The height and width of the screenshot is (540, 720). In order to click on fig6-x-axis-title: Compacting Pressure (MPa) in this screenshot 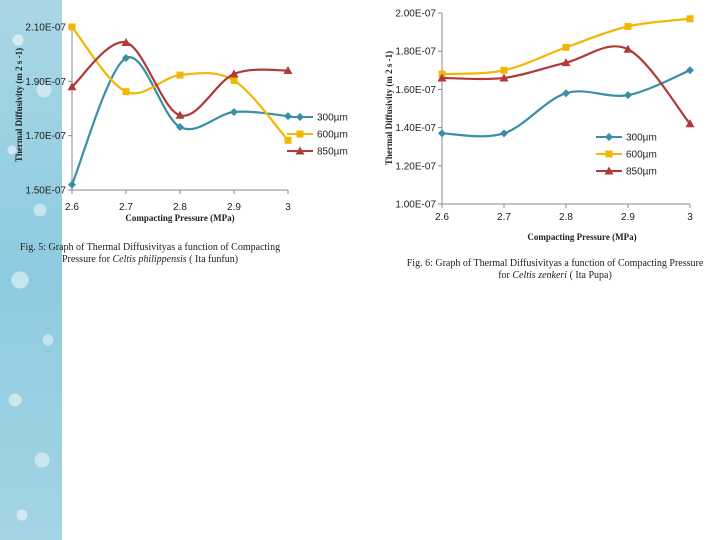, I will do `click(581, 237)`.